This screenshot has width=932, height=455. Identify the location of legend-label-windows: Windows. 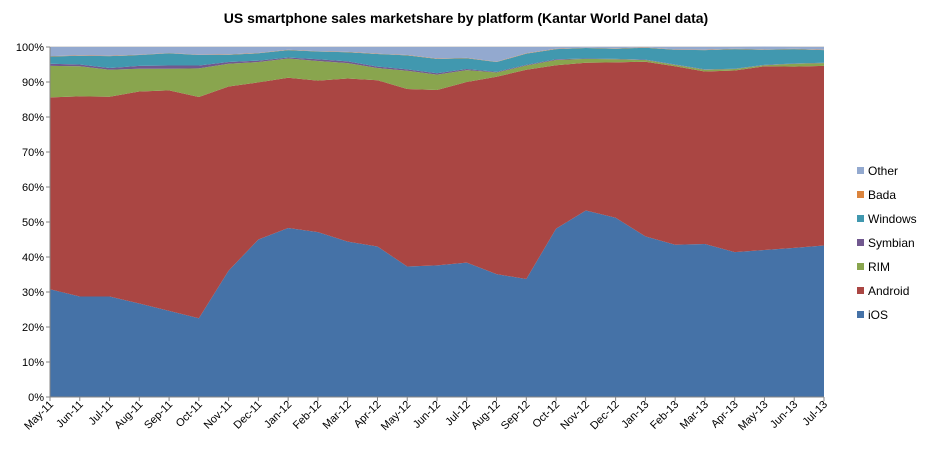
(892, 219).